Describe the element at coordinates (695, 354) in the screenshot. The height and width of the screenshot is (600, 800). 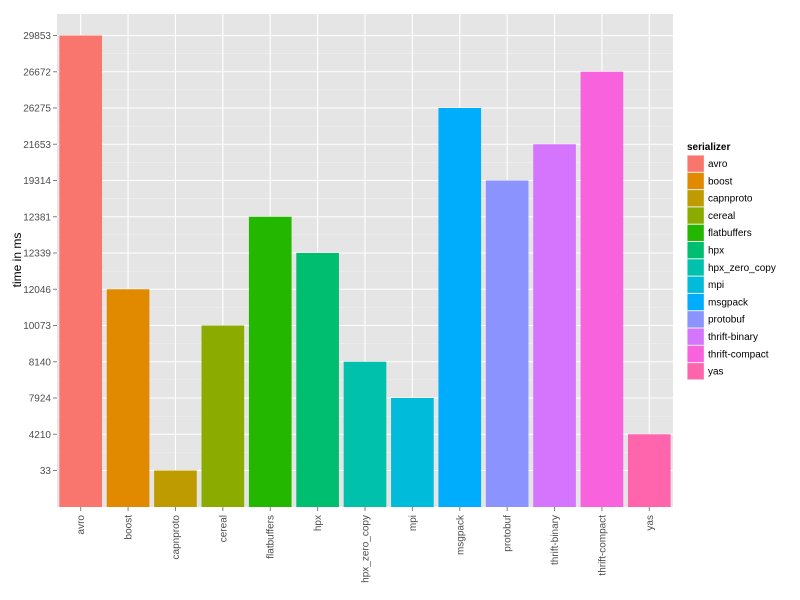
I see `legend-swatch-thrift-compact` at that location.